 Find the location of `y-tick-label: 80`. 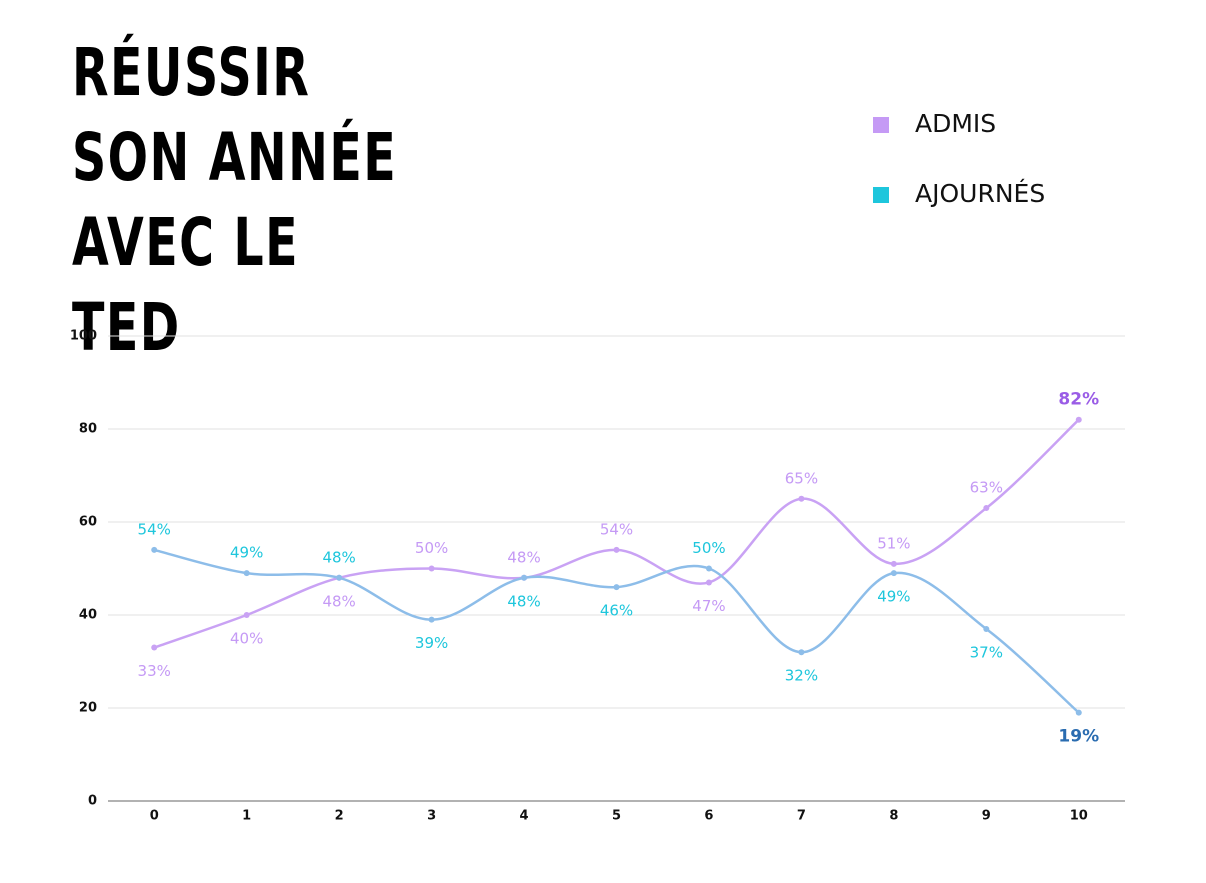

y-tick-label: 80 is located at coordinates (88, 429).